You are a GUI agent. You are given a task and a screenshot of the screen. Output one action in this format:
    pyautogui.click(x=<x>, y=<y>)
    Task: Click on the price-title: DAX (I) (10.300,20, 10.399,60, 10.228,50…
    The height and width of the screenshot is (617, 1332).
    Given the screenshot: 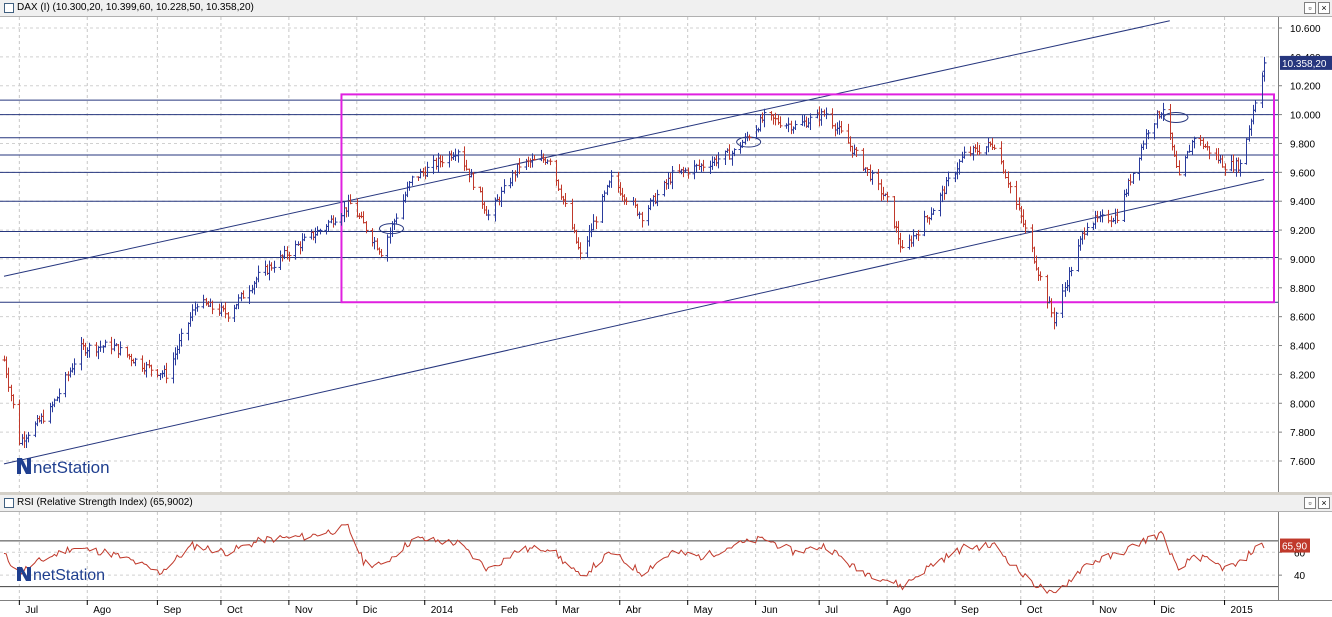 What is the action you would take?
    pyautogui.click(x=135, y=7)
    